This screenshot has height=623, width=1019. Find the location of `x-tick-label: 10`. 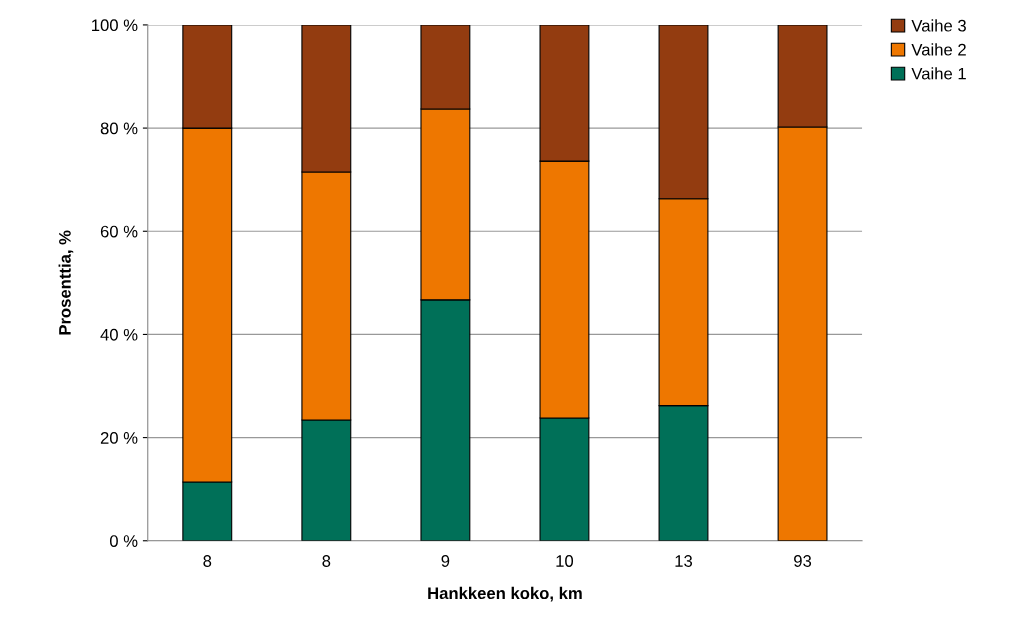

x-tick-label: 10 is located at coordinates (565, 561).